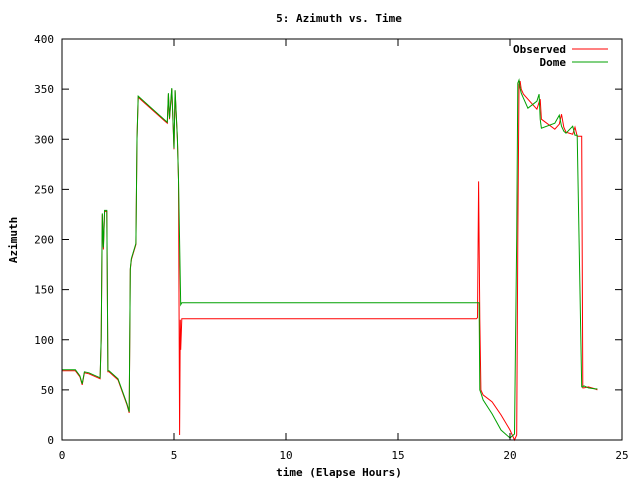 The width and height of the screenshot is (640, 480). I want to click on y-tick-label: 0, so click(50, 440).